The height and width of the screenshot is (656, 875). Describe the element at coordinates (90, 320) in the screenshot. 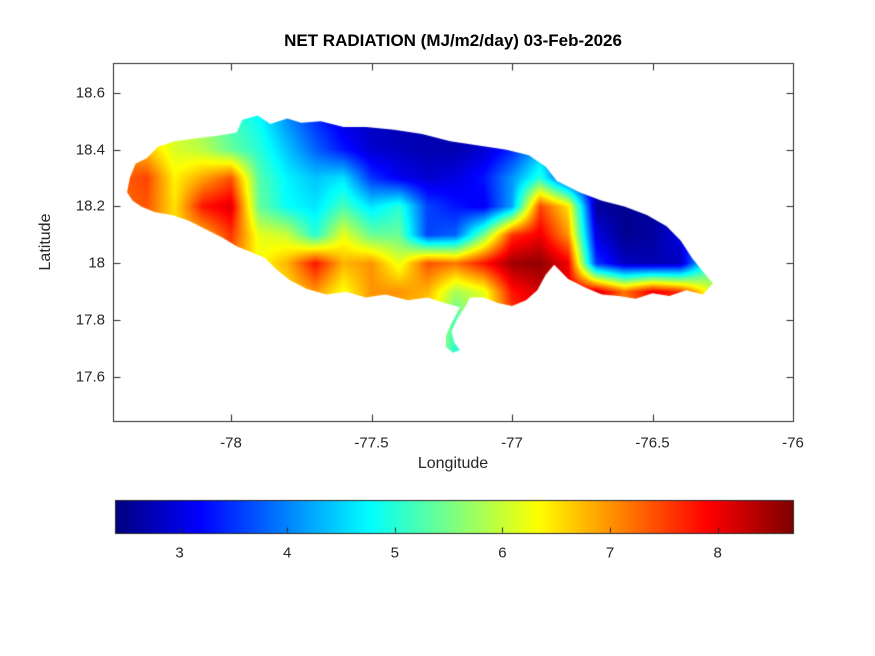

I see `y-tick-label: 17.8` at that location.